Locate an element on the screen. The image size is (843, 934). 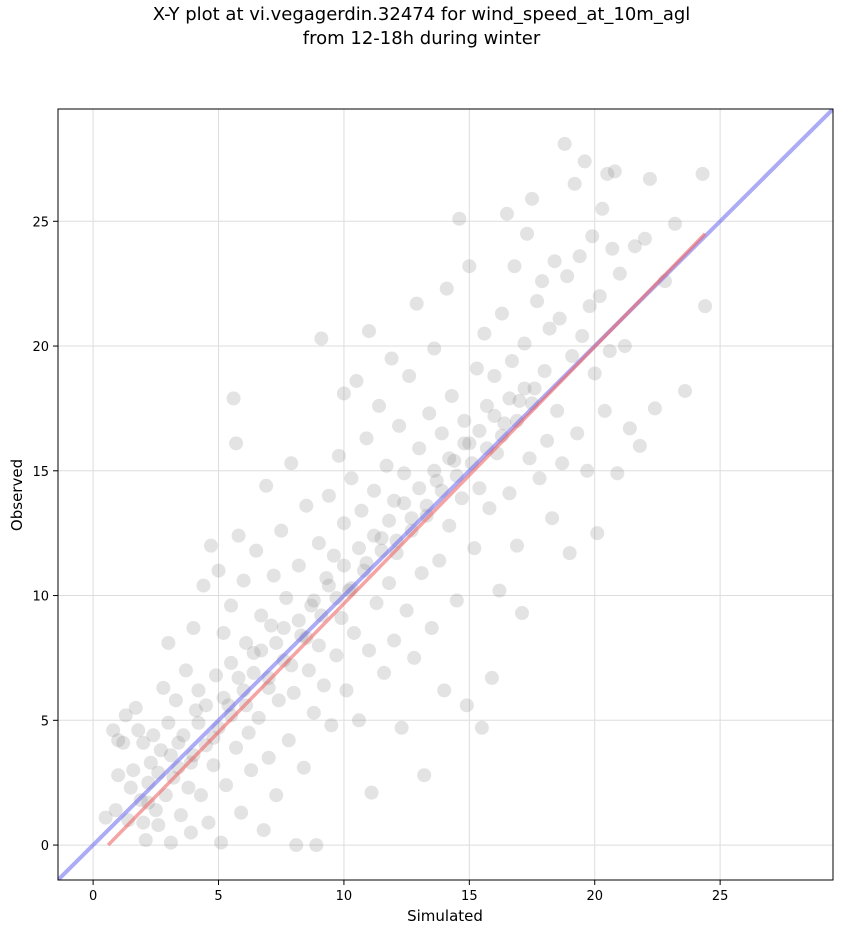
y-tick-label: 25 is located at coordinates (40, 222).